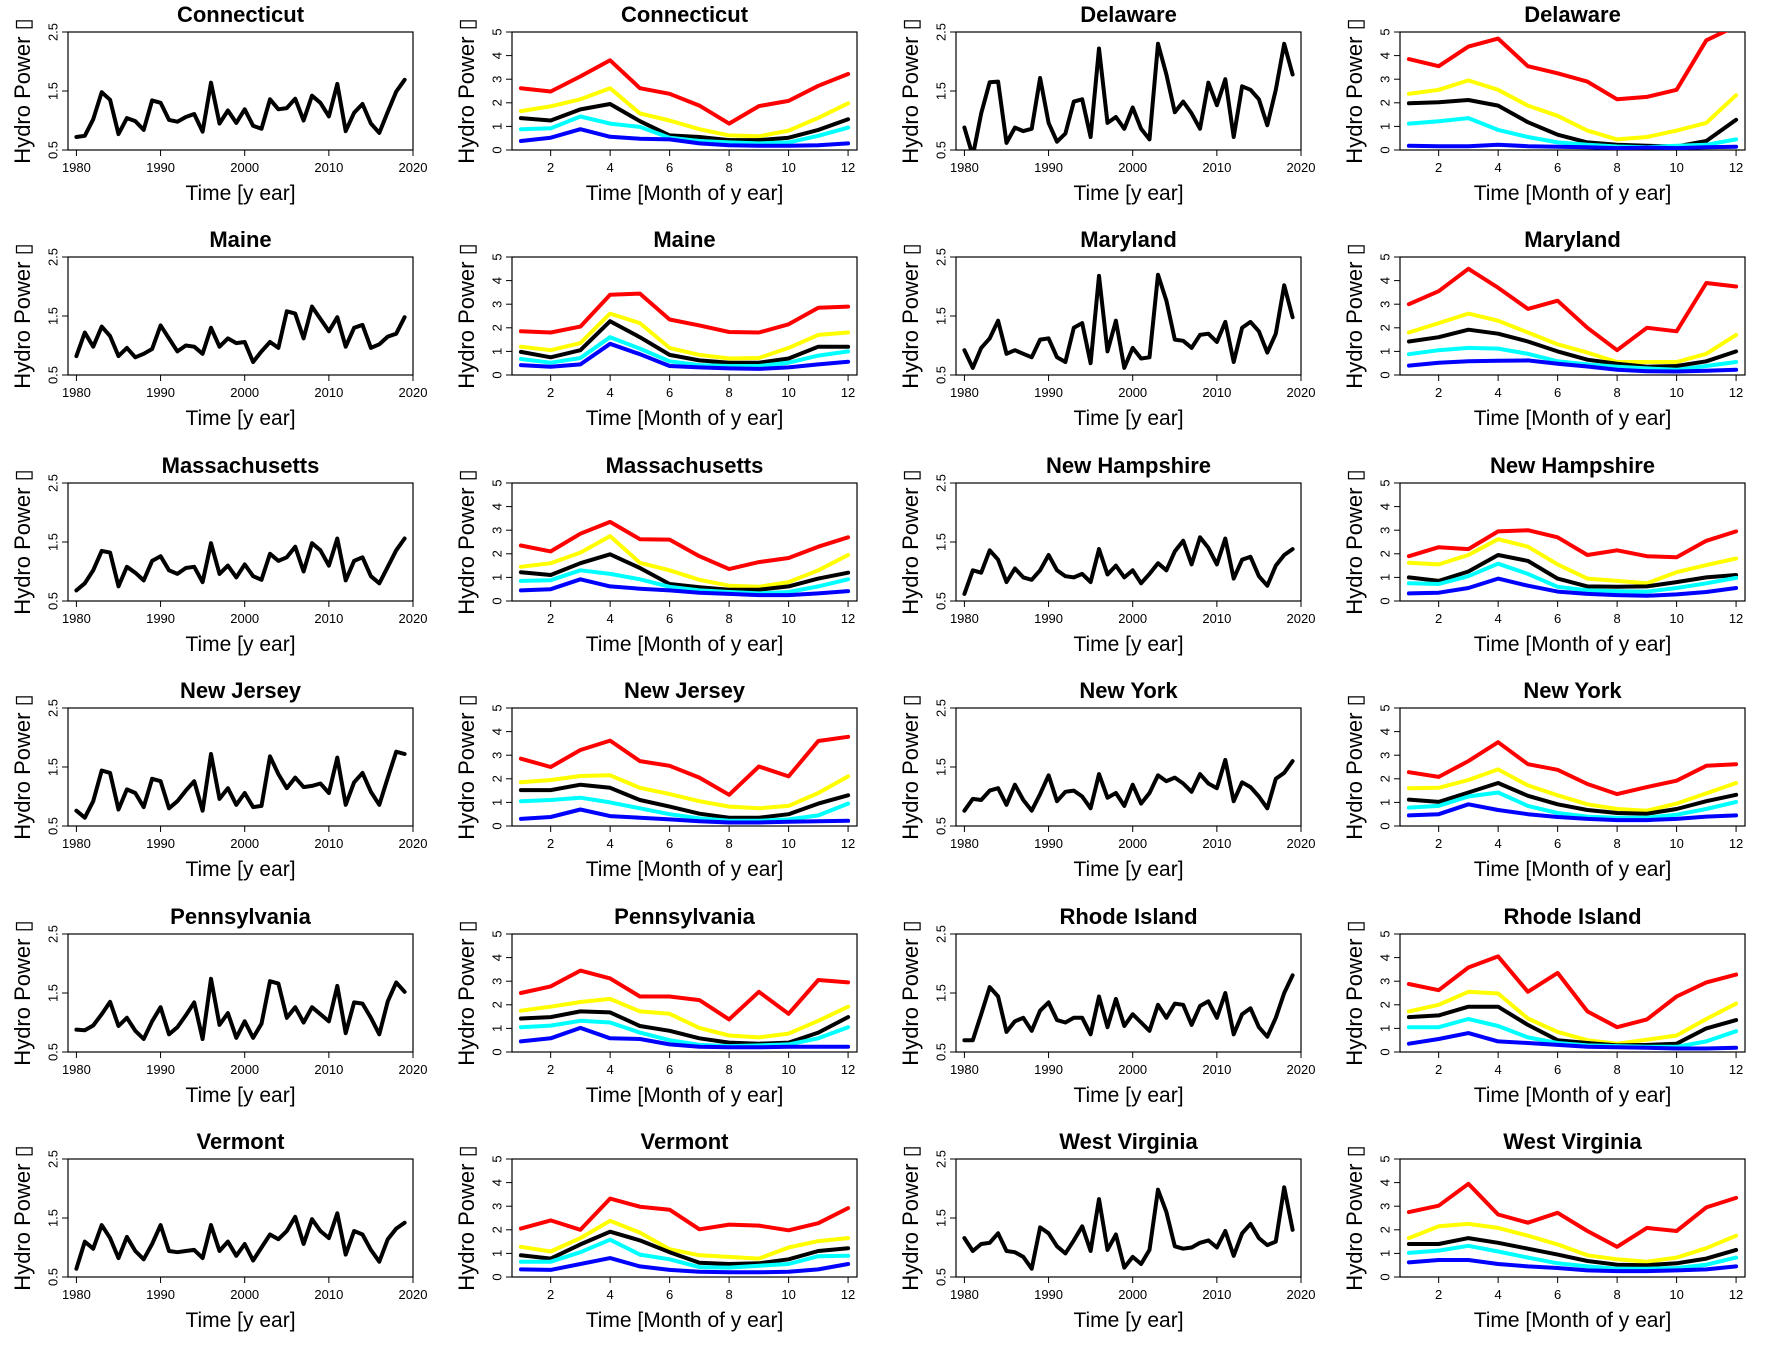 The height and width of the screenshot is (1350, 1772). What do you see at coordinates (466, 315) in the screenshot?
I see `chart-5-ylabel: Hydro Power ▯` at bounding box center [466, 315].